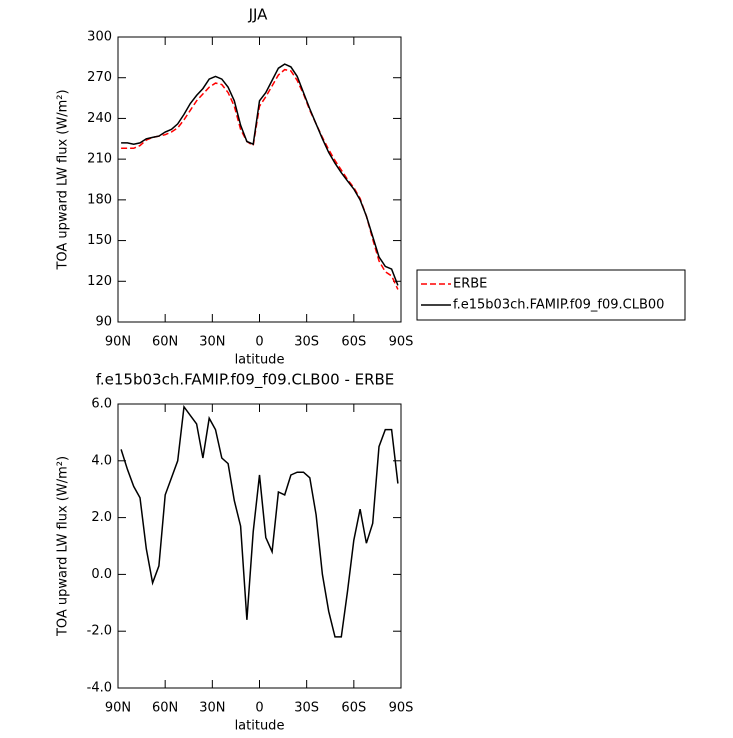  I want to click on y-tick-label: 120, so click(99, 281).